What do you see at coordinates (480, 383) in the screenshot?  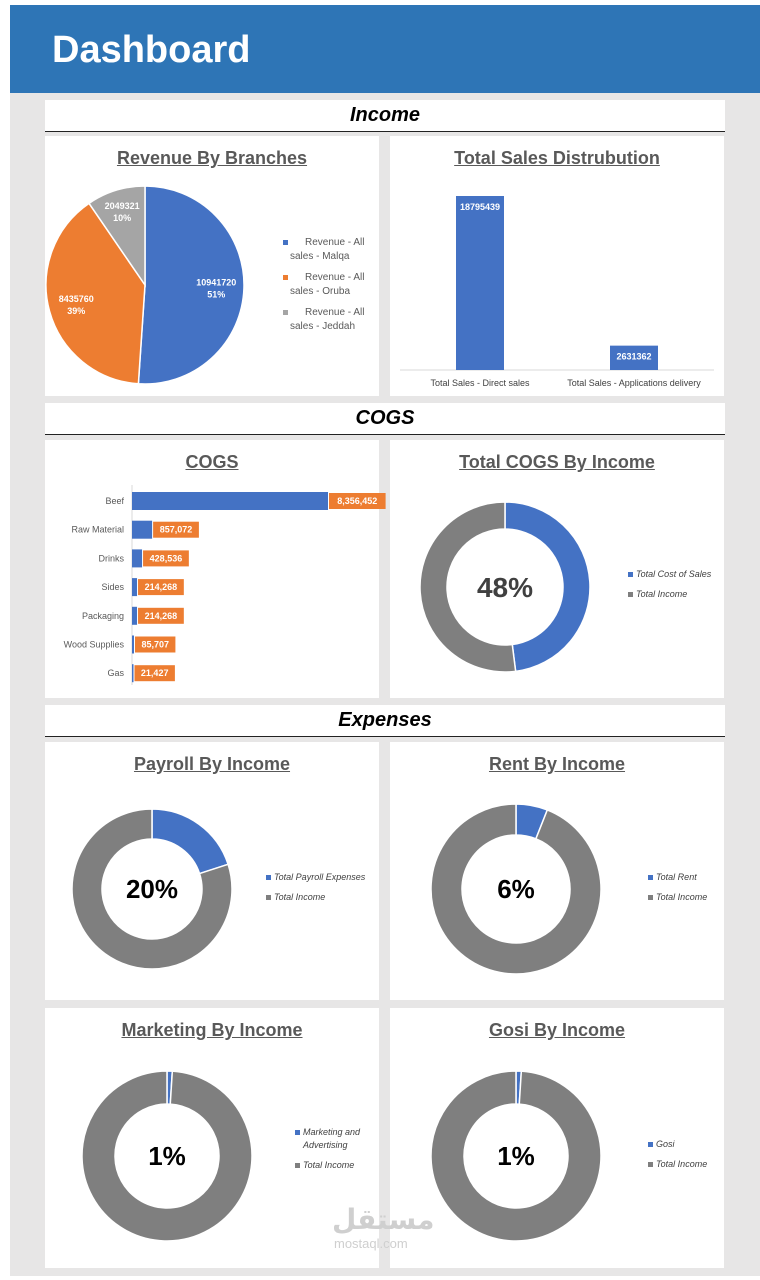 I see `x-tick-label: Total Sales - Direct sales` at bounding box center [480, 383].